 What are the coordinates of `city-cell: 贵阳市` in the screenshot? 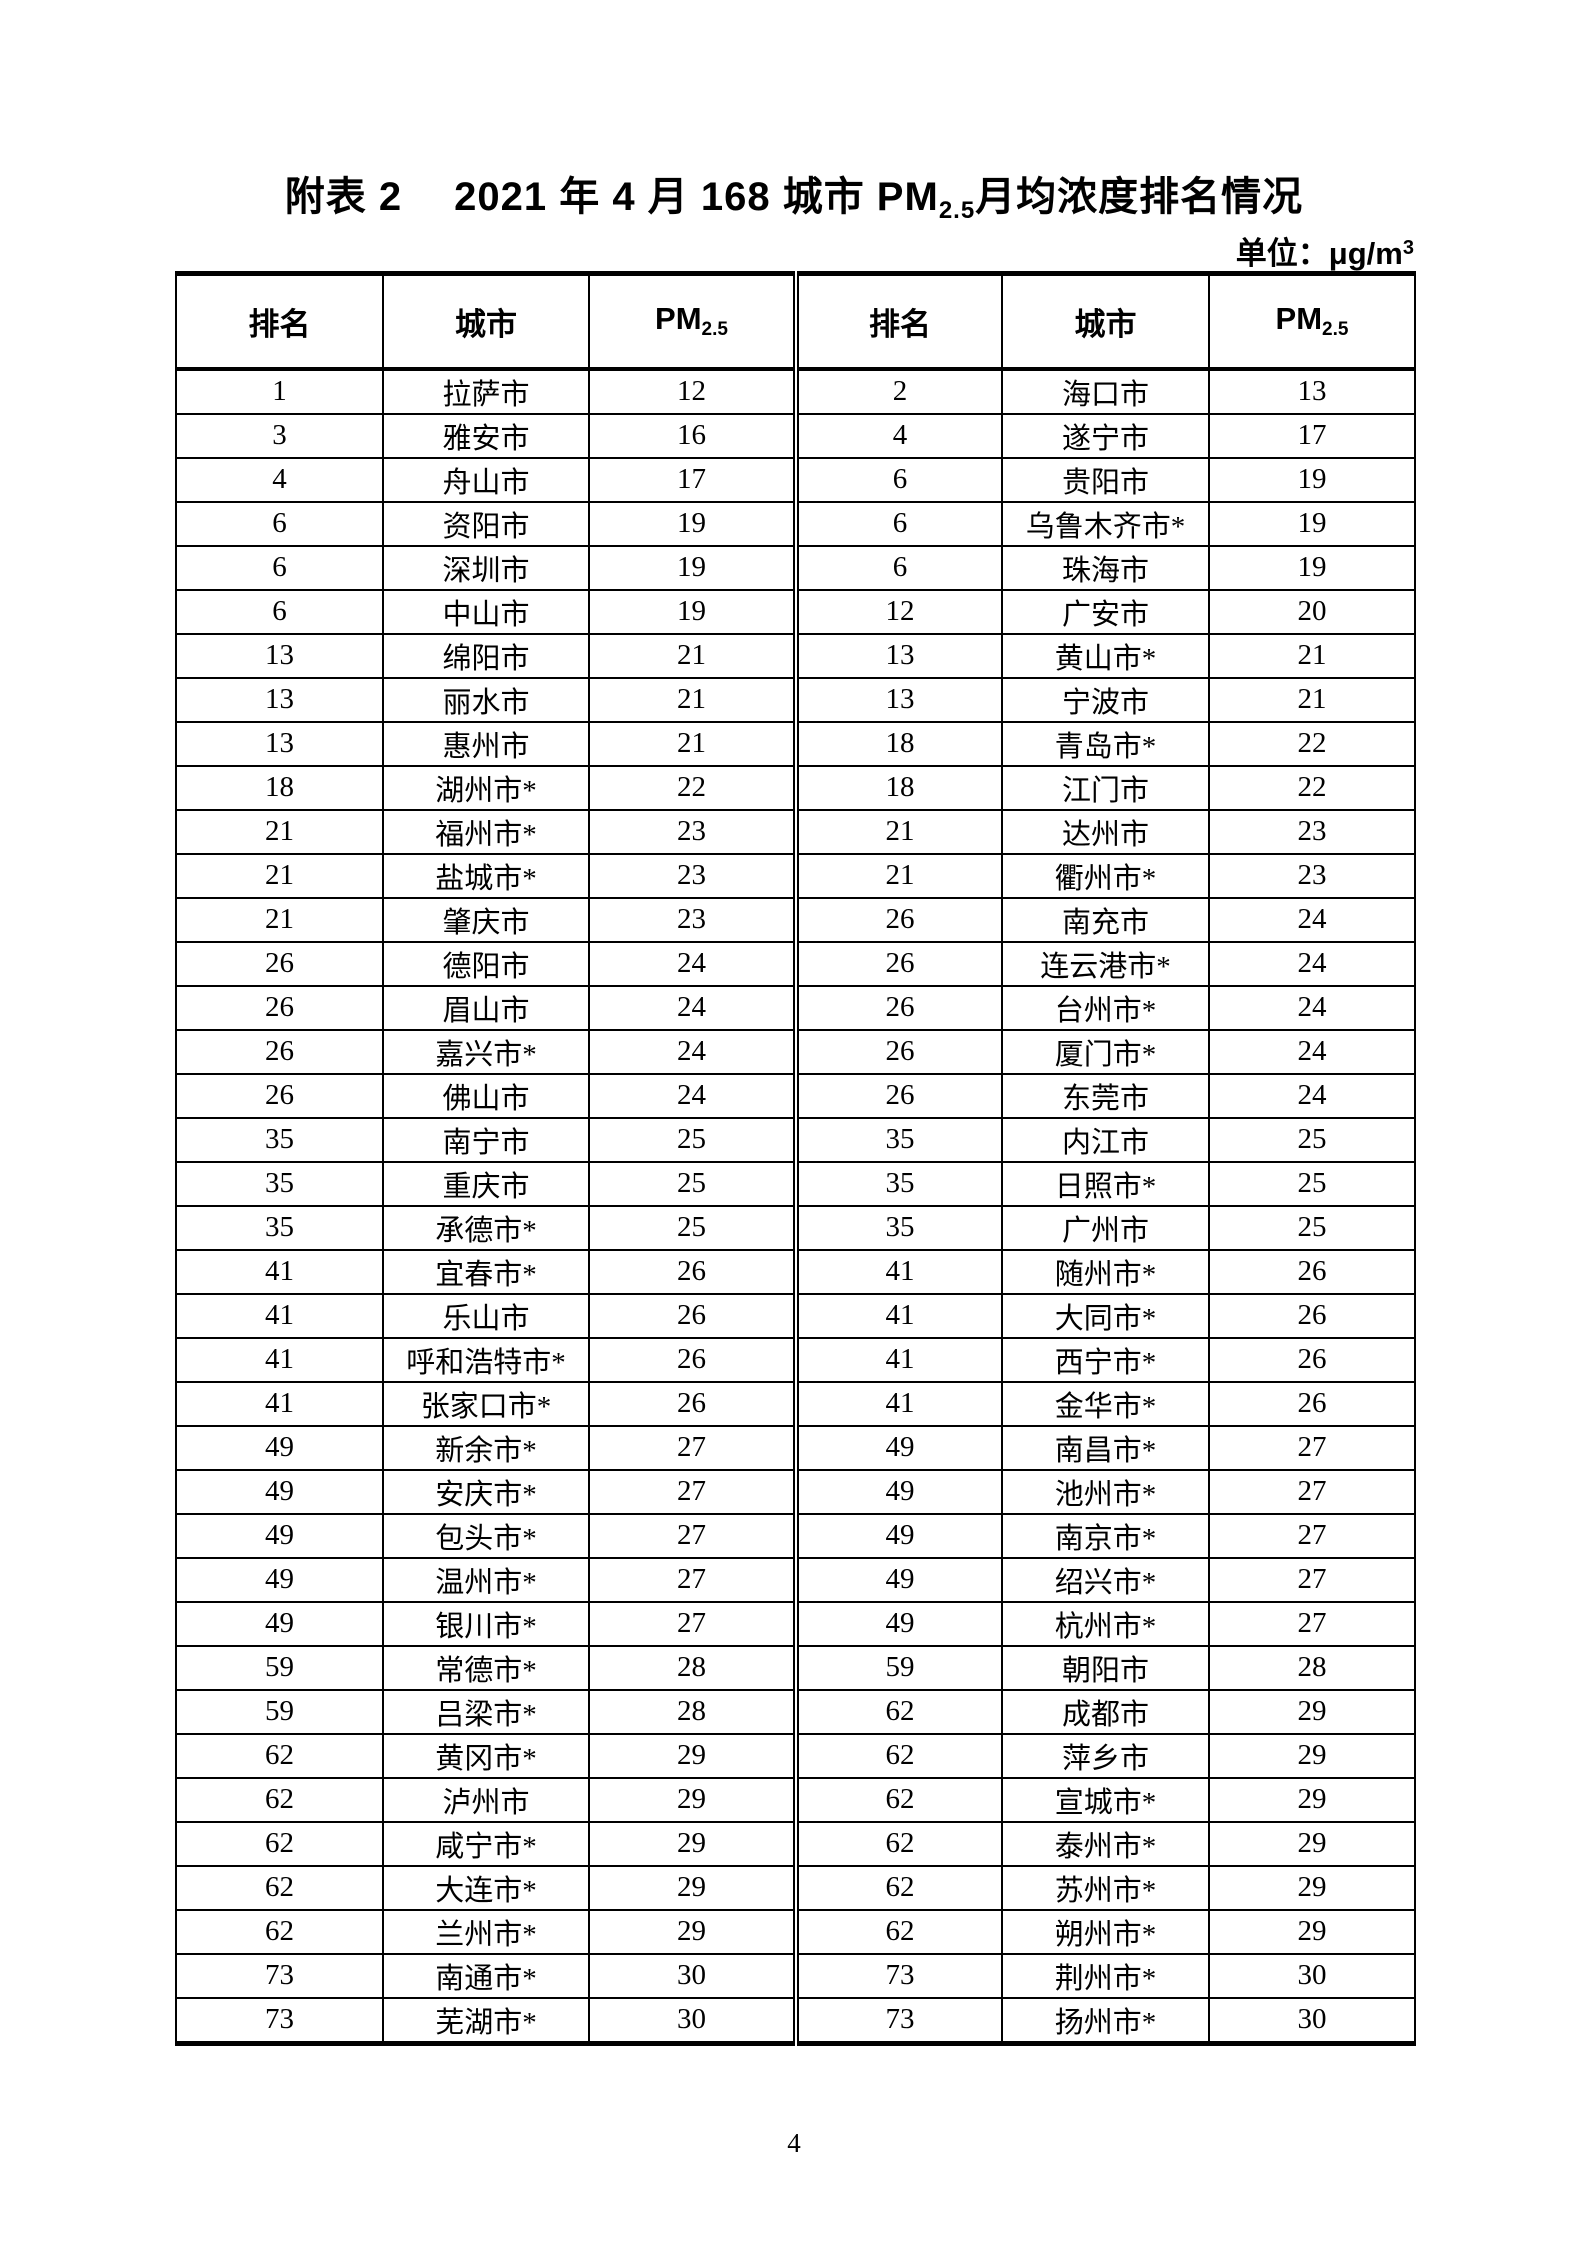 It's located at (1105, 479).